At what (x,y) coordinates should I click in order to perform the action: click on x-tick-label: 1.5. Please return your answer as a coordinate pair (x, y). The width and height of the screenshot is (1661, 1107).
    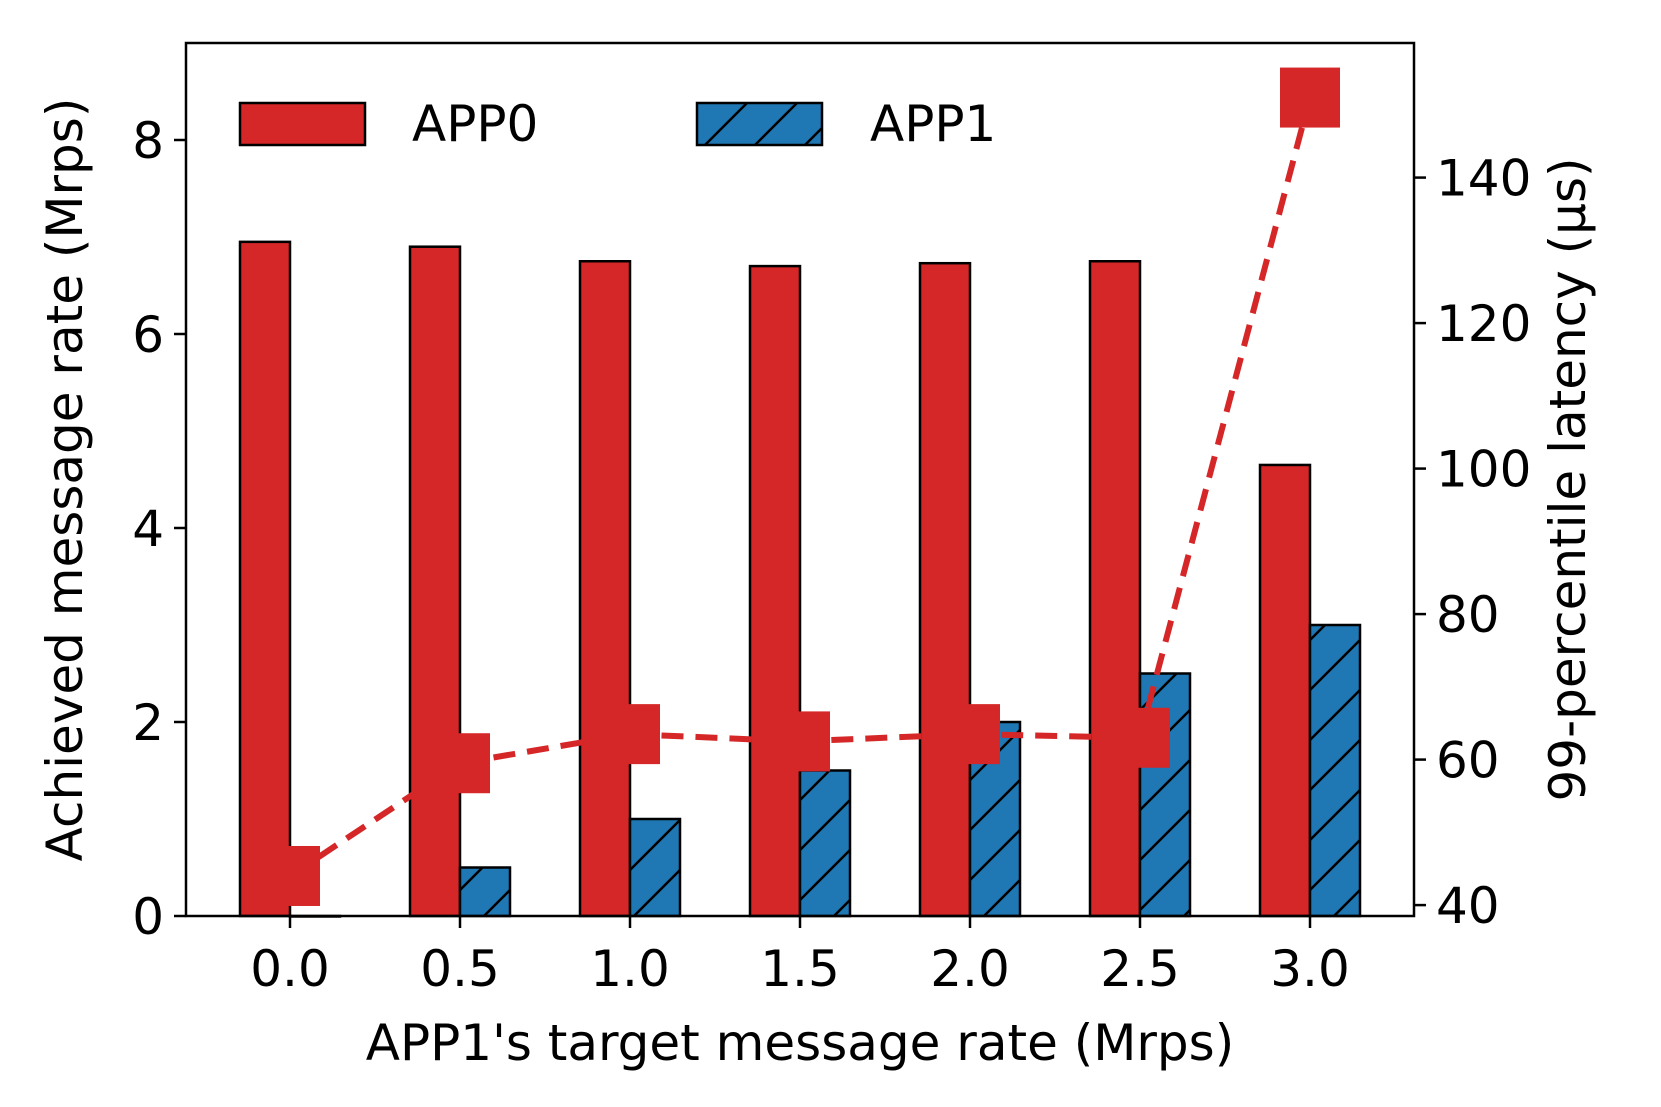
    Looking at the image, I should click on (800, 969).